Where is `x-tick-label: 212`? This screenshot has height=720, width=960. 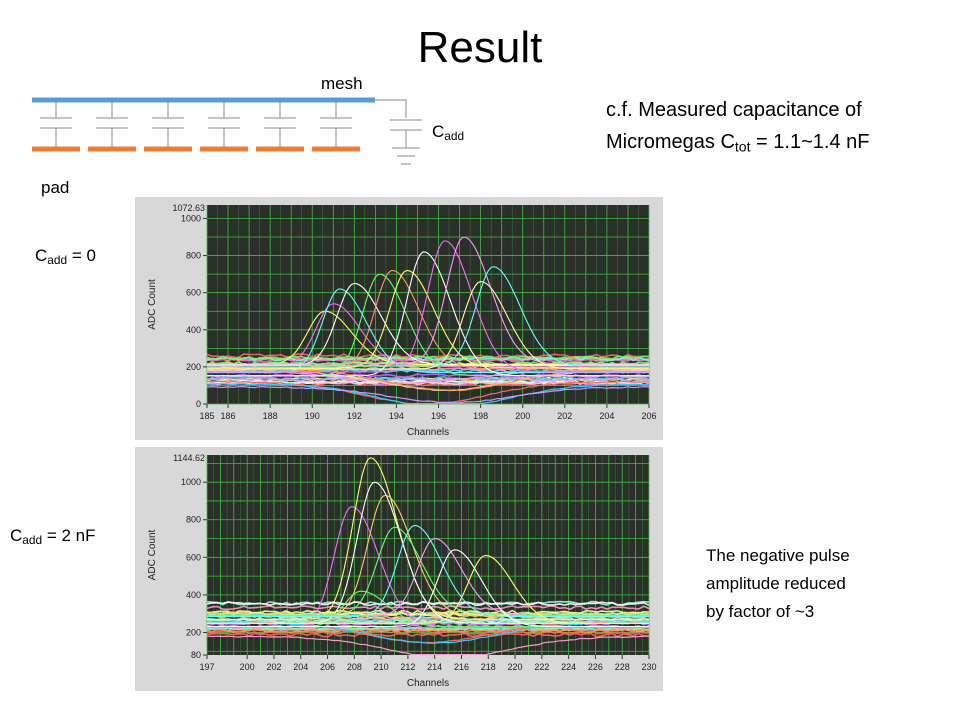 x-tick-label: 212 is located at coordinates (407, 667).